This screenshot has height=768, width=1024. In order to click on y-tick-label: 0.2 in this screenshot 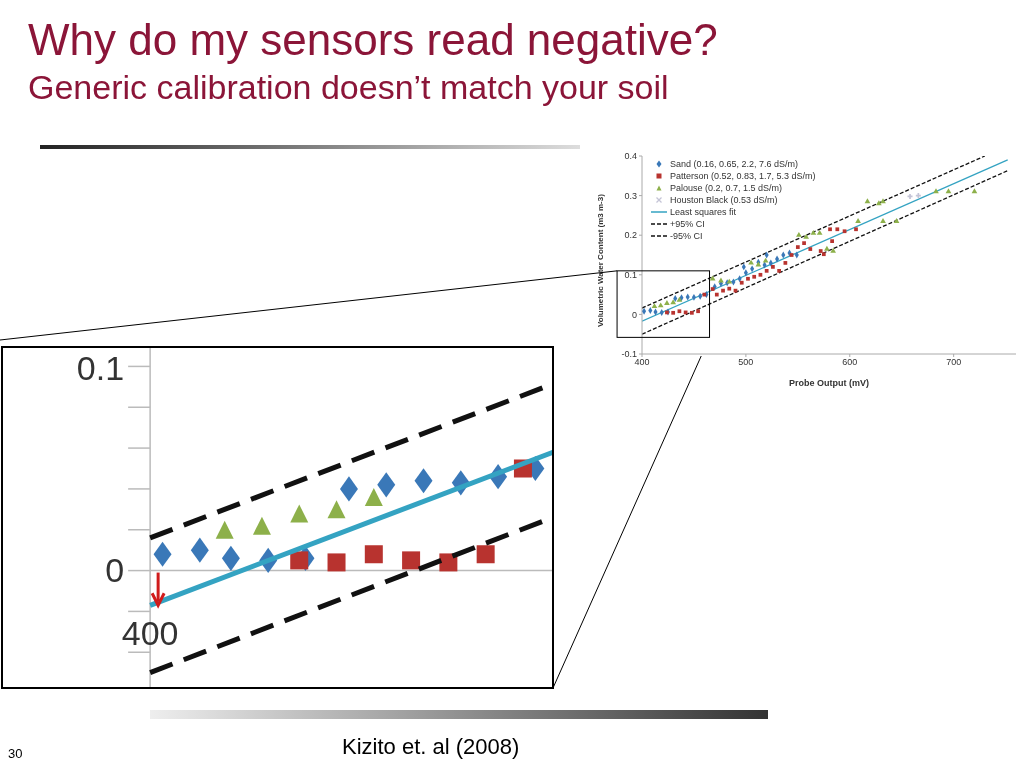, I will do `click(630, 235)`.